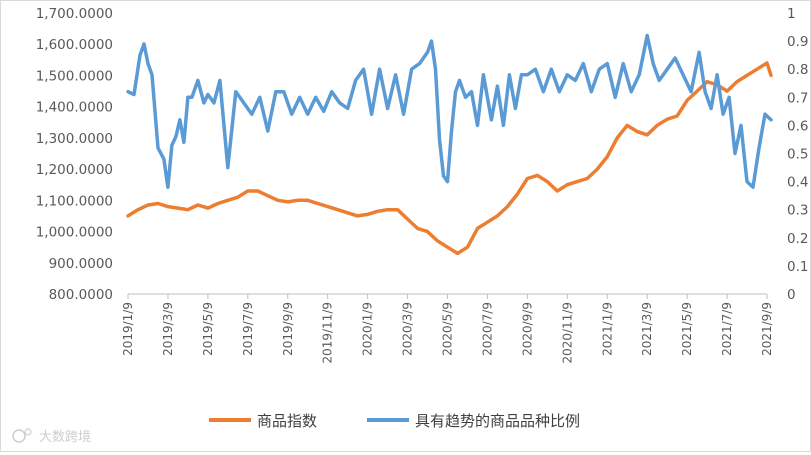  I want to click on x-axis-tick-label: 2019/1/9, so click(128, 329).